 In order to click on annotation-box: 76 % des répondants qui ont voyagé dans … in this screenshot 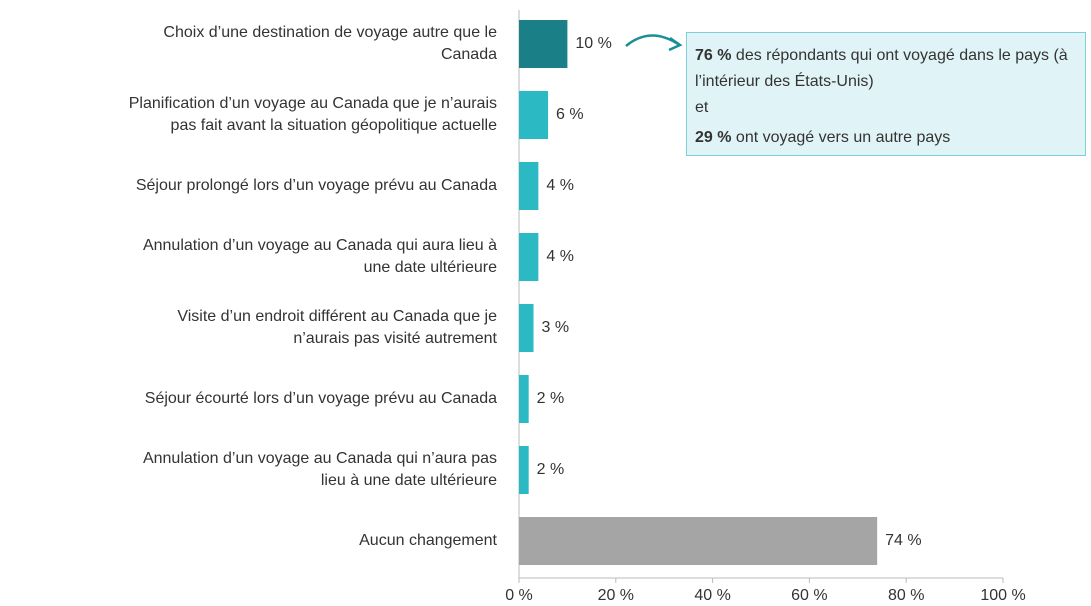, I will do `click(886, 94)`.